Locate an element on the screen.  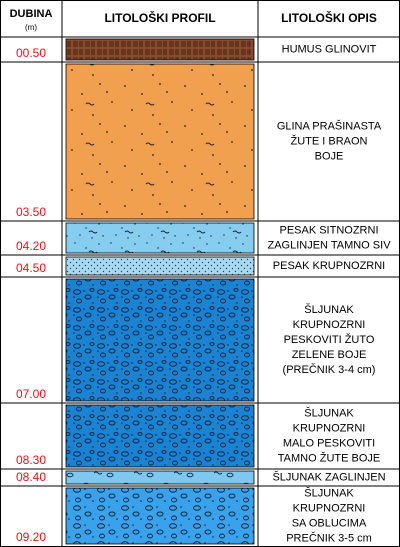
description-line: ZELENE BOJE is located at coordinates (329, 355).